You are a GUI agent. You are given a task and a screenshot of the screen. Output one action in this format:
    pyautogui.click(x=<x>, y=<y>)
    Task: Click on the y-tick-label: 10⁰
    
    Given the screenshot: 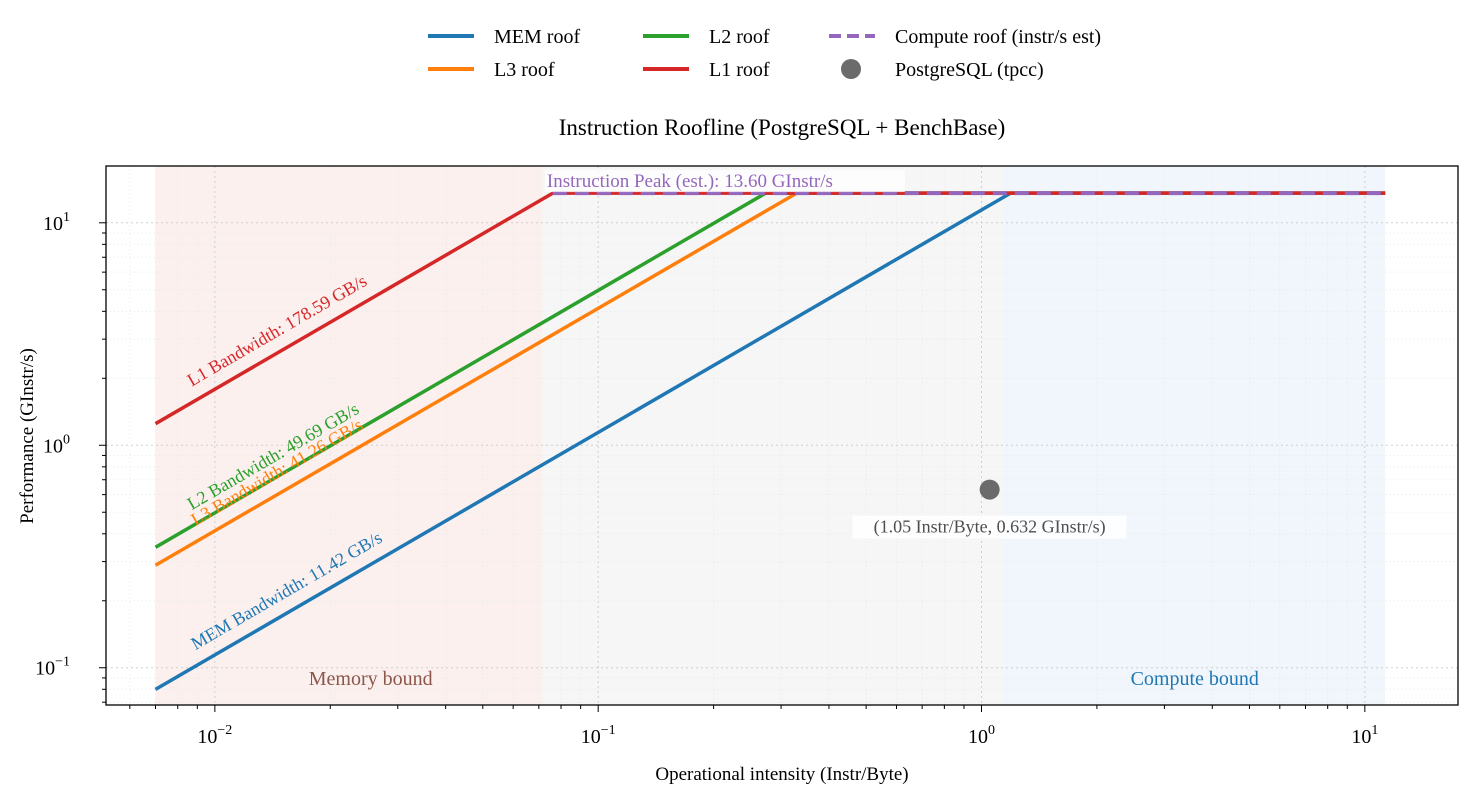 What is the action you would take?
    pyautogui.click(x=56, y=444)
    